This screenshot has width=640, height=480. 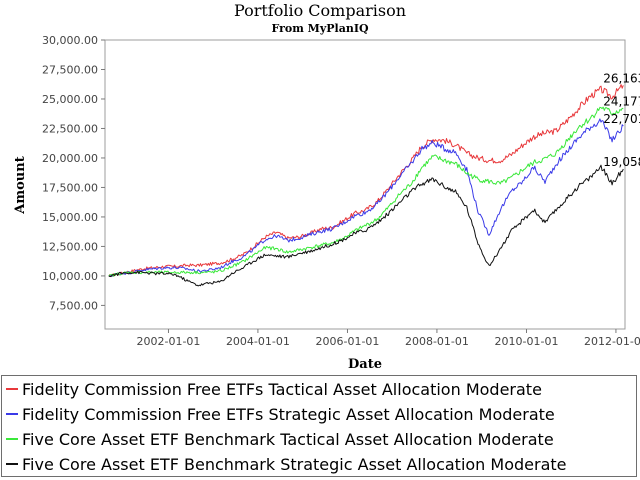 I want to click on series-end-label-4: 19,058, so click(x=621, y=162).